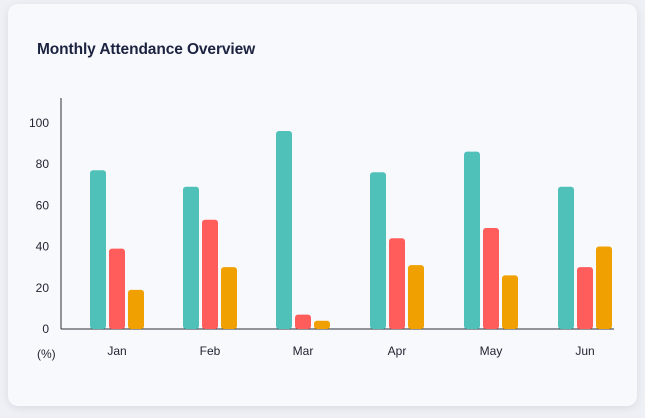  I want to click on y-tick-label: 60, so click(43, 205).